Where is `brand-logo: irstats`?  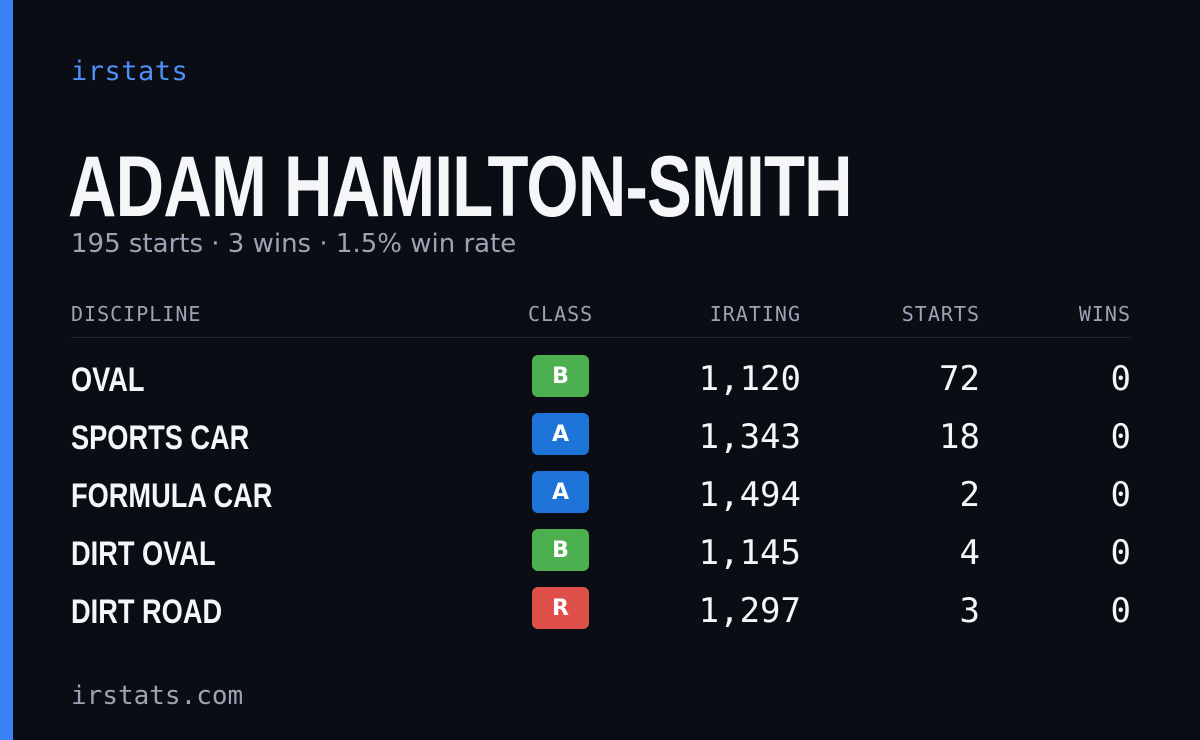
brand-logo: irstats is located at coordinates (130, 71).